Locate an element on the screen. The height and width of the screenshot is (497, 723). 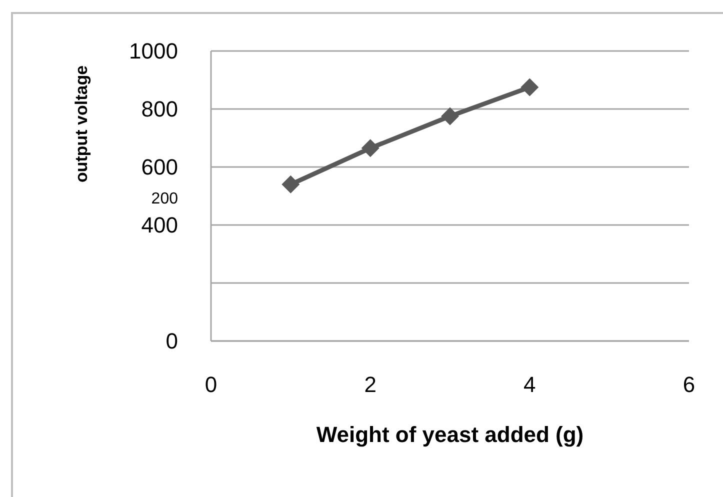
y-tick-label: 600 is located at coordinates (159, 167).